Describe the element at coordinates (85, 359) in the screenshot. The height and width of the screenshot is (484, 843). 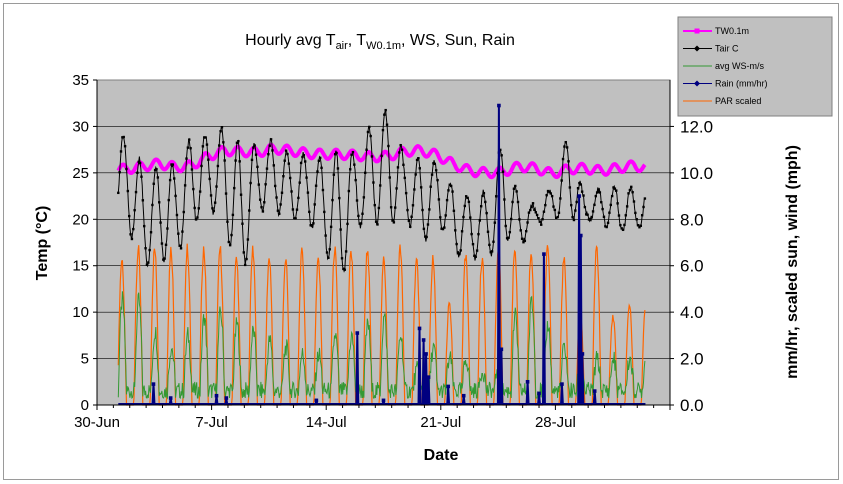
I see `y-tick-label: 5` at that location.